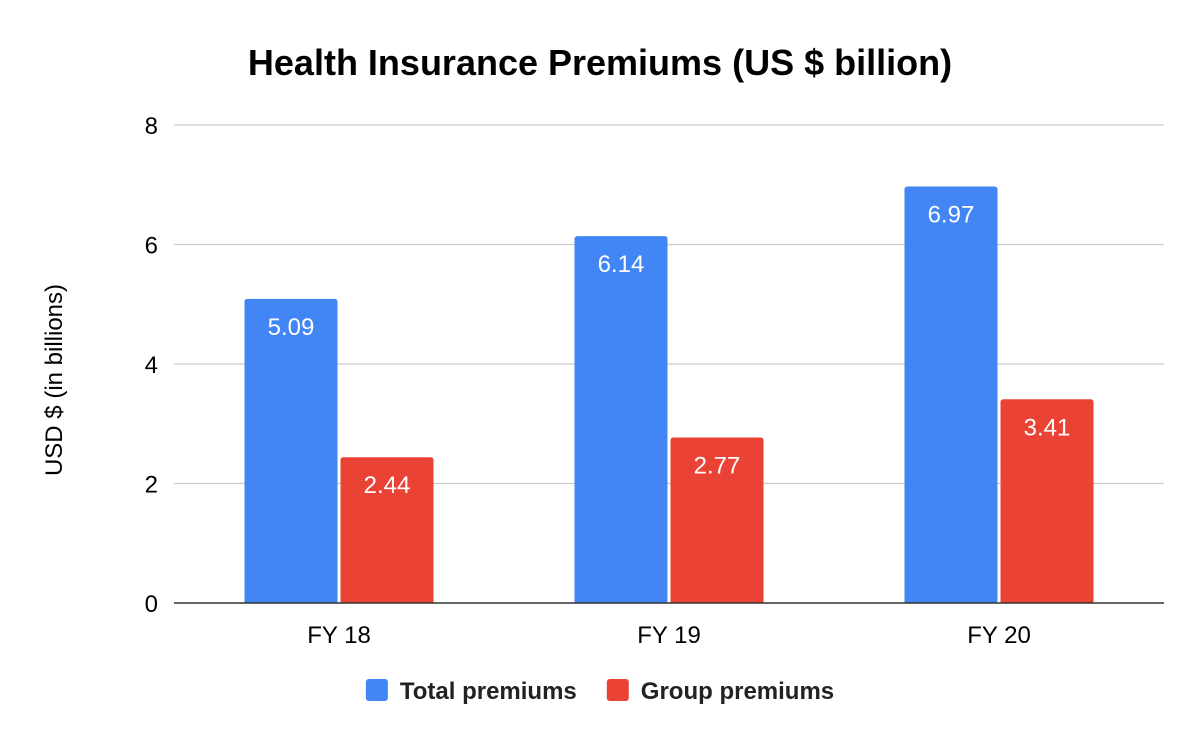 The width and height of the screenshot is (1200, 742). Describe the element at coordinates (54, 380) in the screenshot. I see `y-axis-label: USD $ (in billions)` at that location.